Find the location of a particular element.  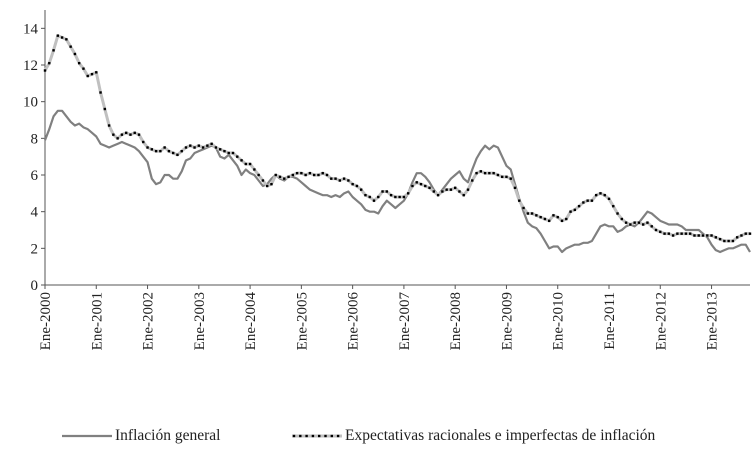

y-tick-label: 4 is located at coordinates (35, 213).